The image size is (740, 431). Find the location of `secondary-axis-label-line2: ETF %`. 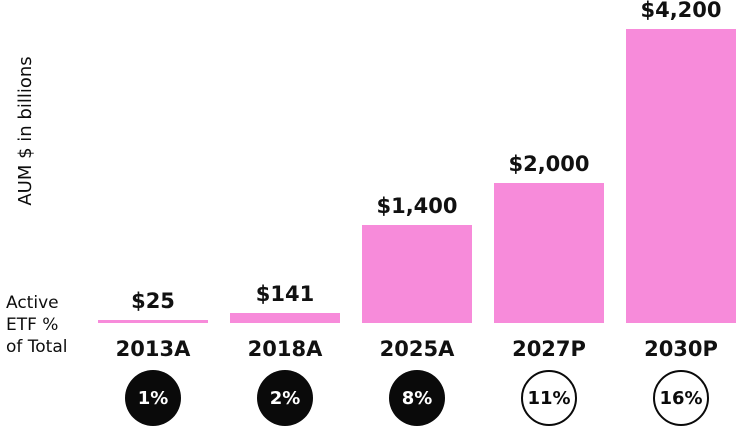

secondary-axis-label-line2: ETF % is located at coordinates (32, 325).